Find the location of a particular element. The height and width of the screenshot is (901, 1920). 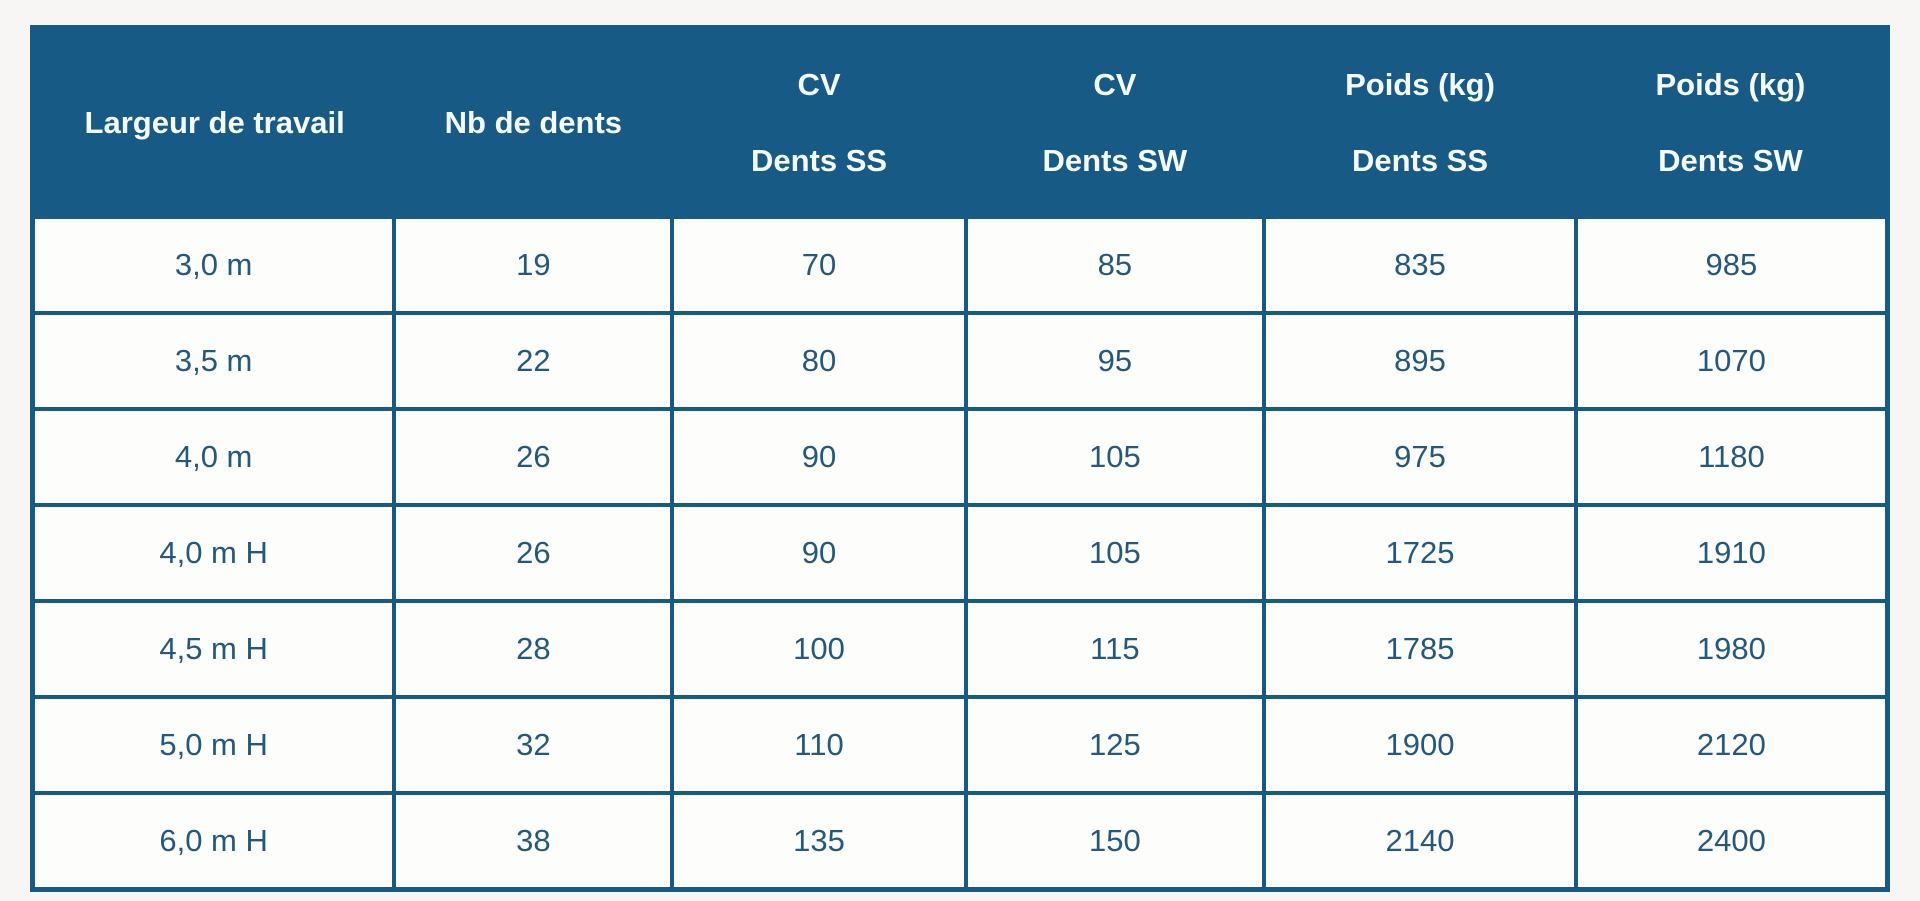

cell-cv-ss: 135 is located at coordinates (819, 841).